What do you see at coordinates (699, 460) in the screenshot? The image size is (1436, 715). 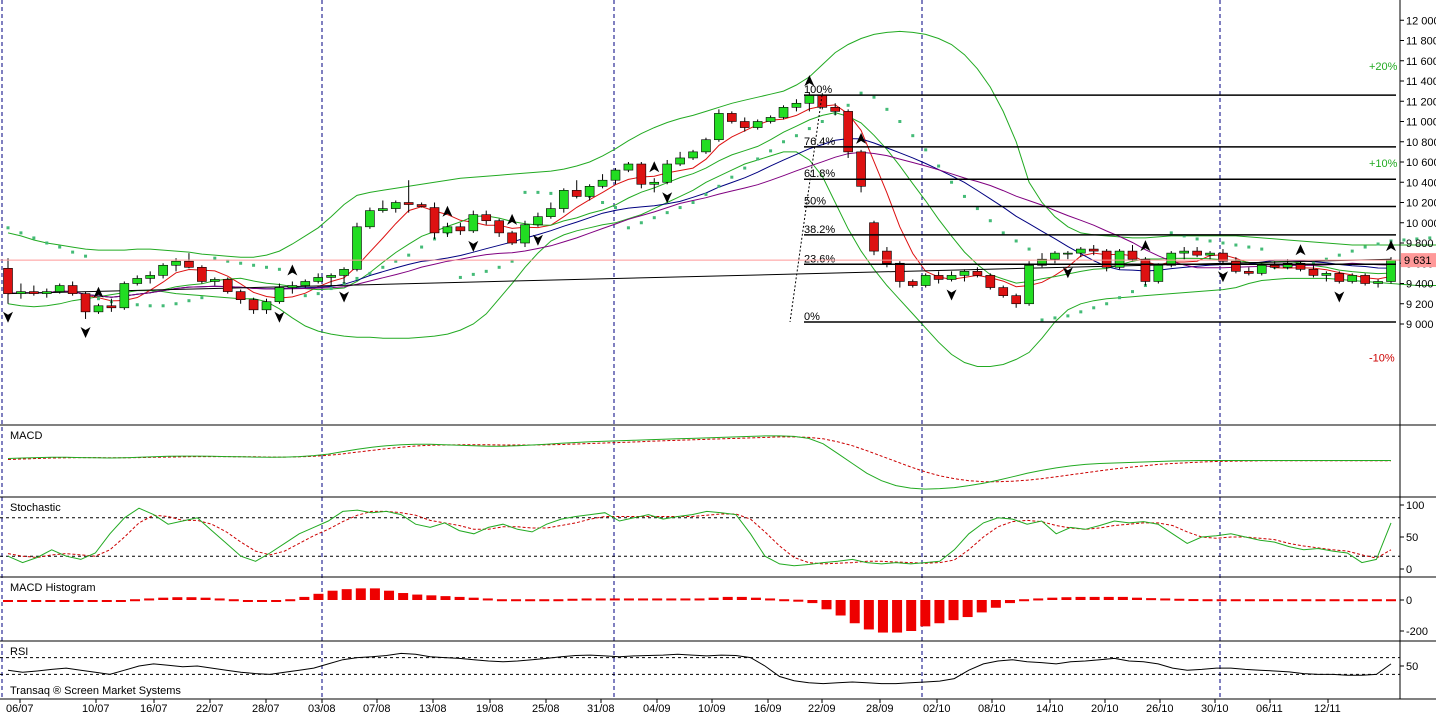 I see `macd-panel: MACD` at bounding box center [699, 460].